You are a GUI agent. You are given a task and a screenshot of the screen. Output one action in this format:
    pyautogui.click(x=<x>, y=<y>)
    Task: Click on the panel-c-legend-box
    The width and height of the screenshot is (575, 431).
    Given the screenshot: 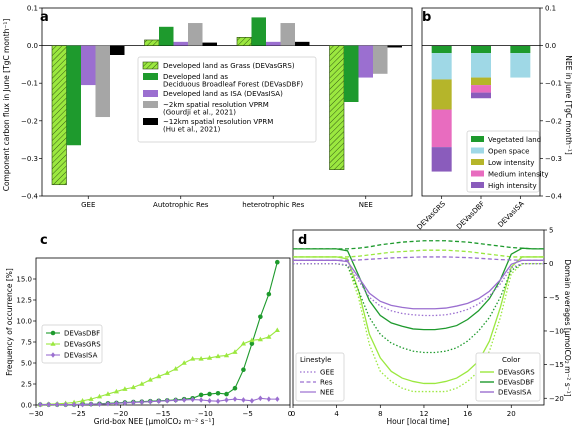 What is the action you would take?
    pyautogui.click(x=72, y=344)
    